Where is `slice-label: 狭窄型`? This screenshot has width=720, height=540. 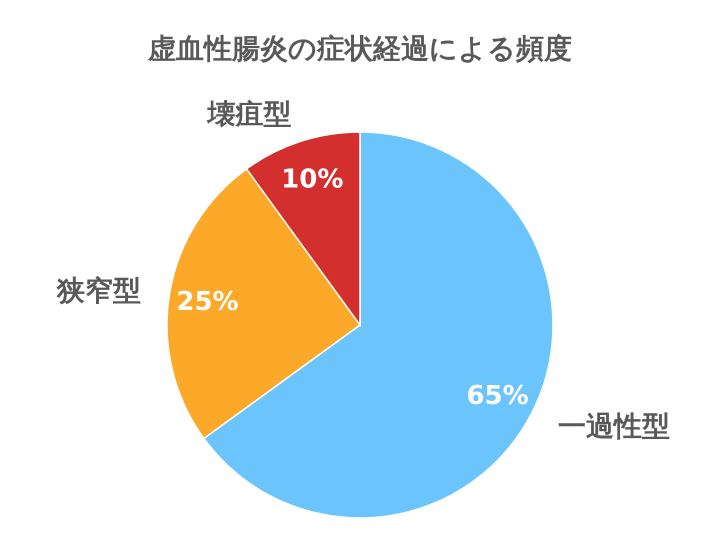 slice-label: 狭窄型 is located at coordinates (98, 291).